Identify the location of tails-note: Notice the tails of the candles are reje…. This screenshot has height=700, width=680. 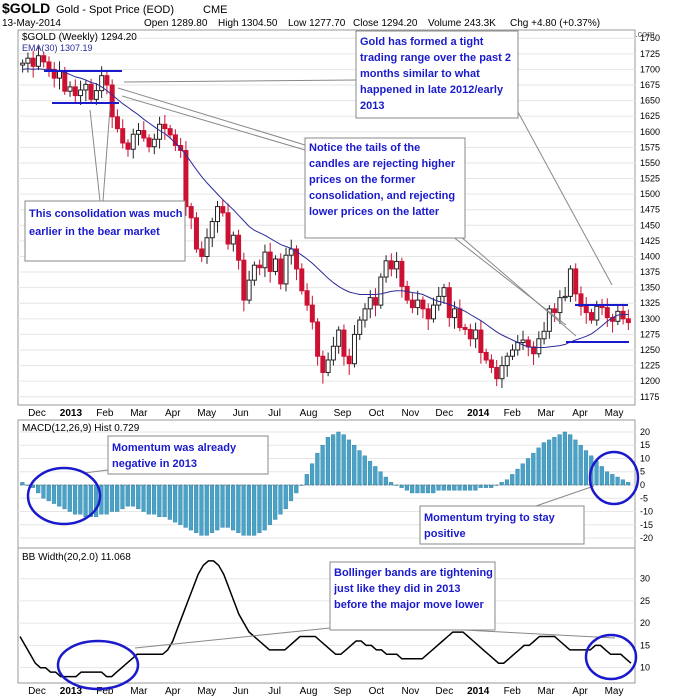
(382, 180).